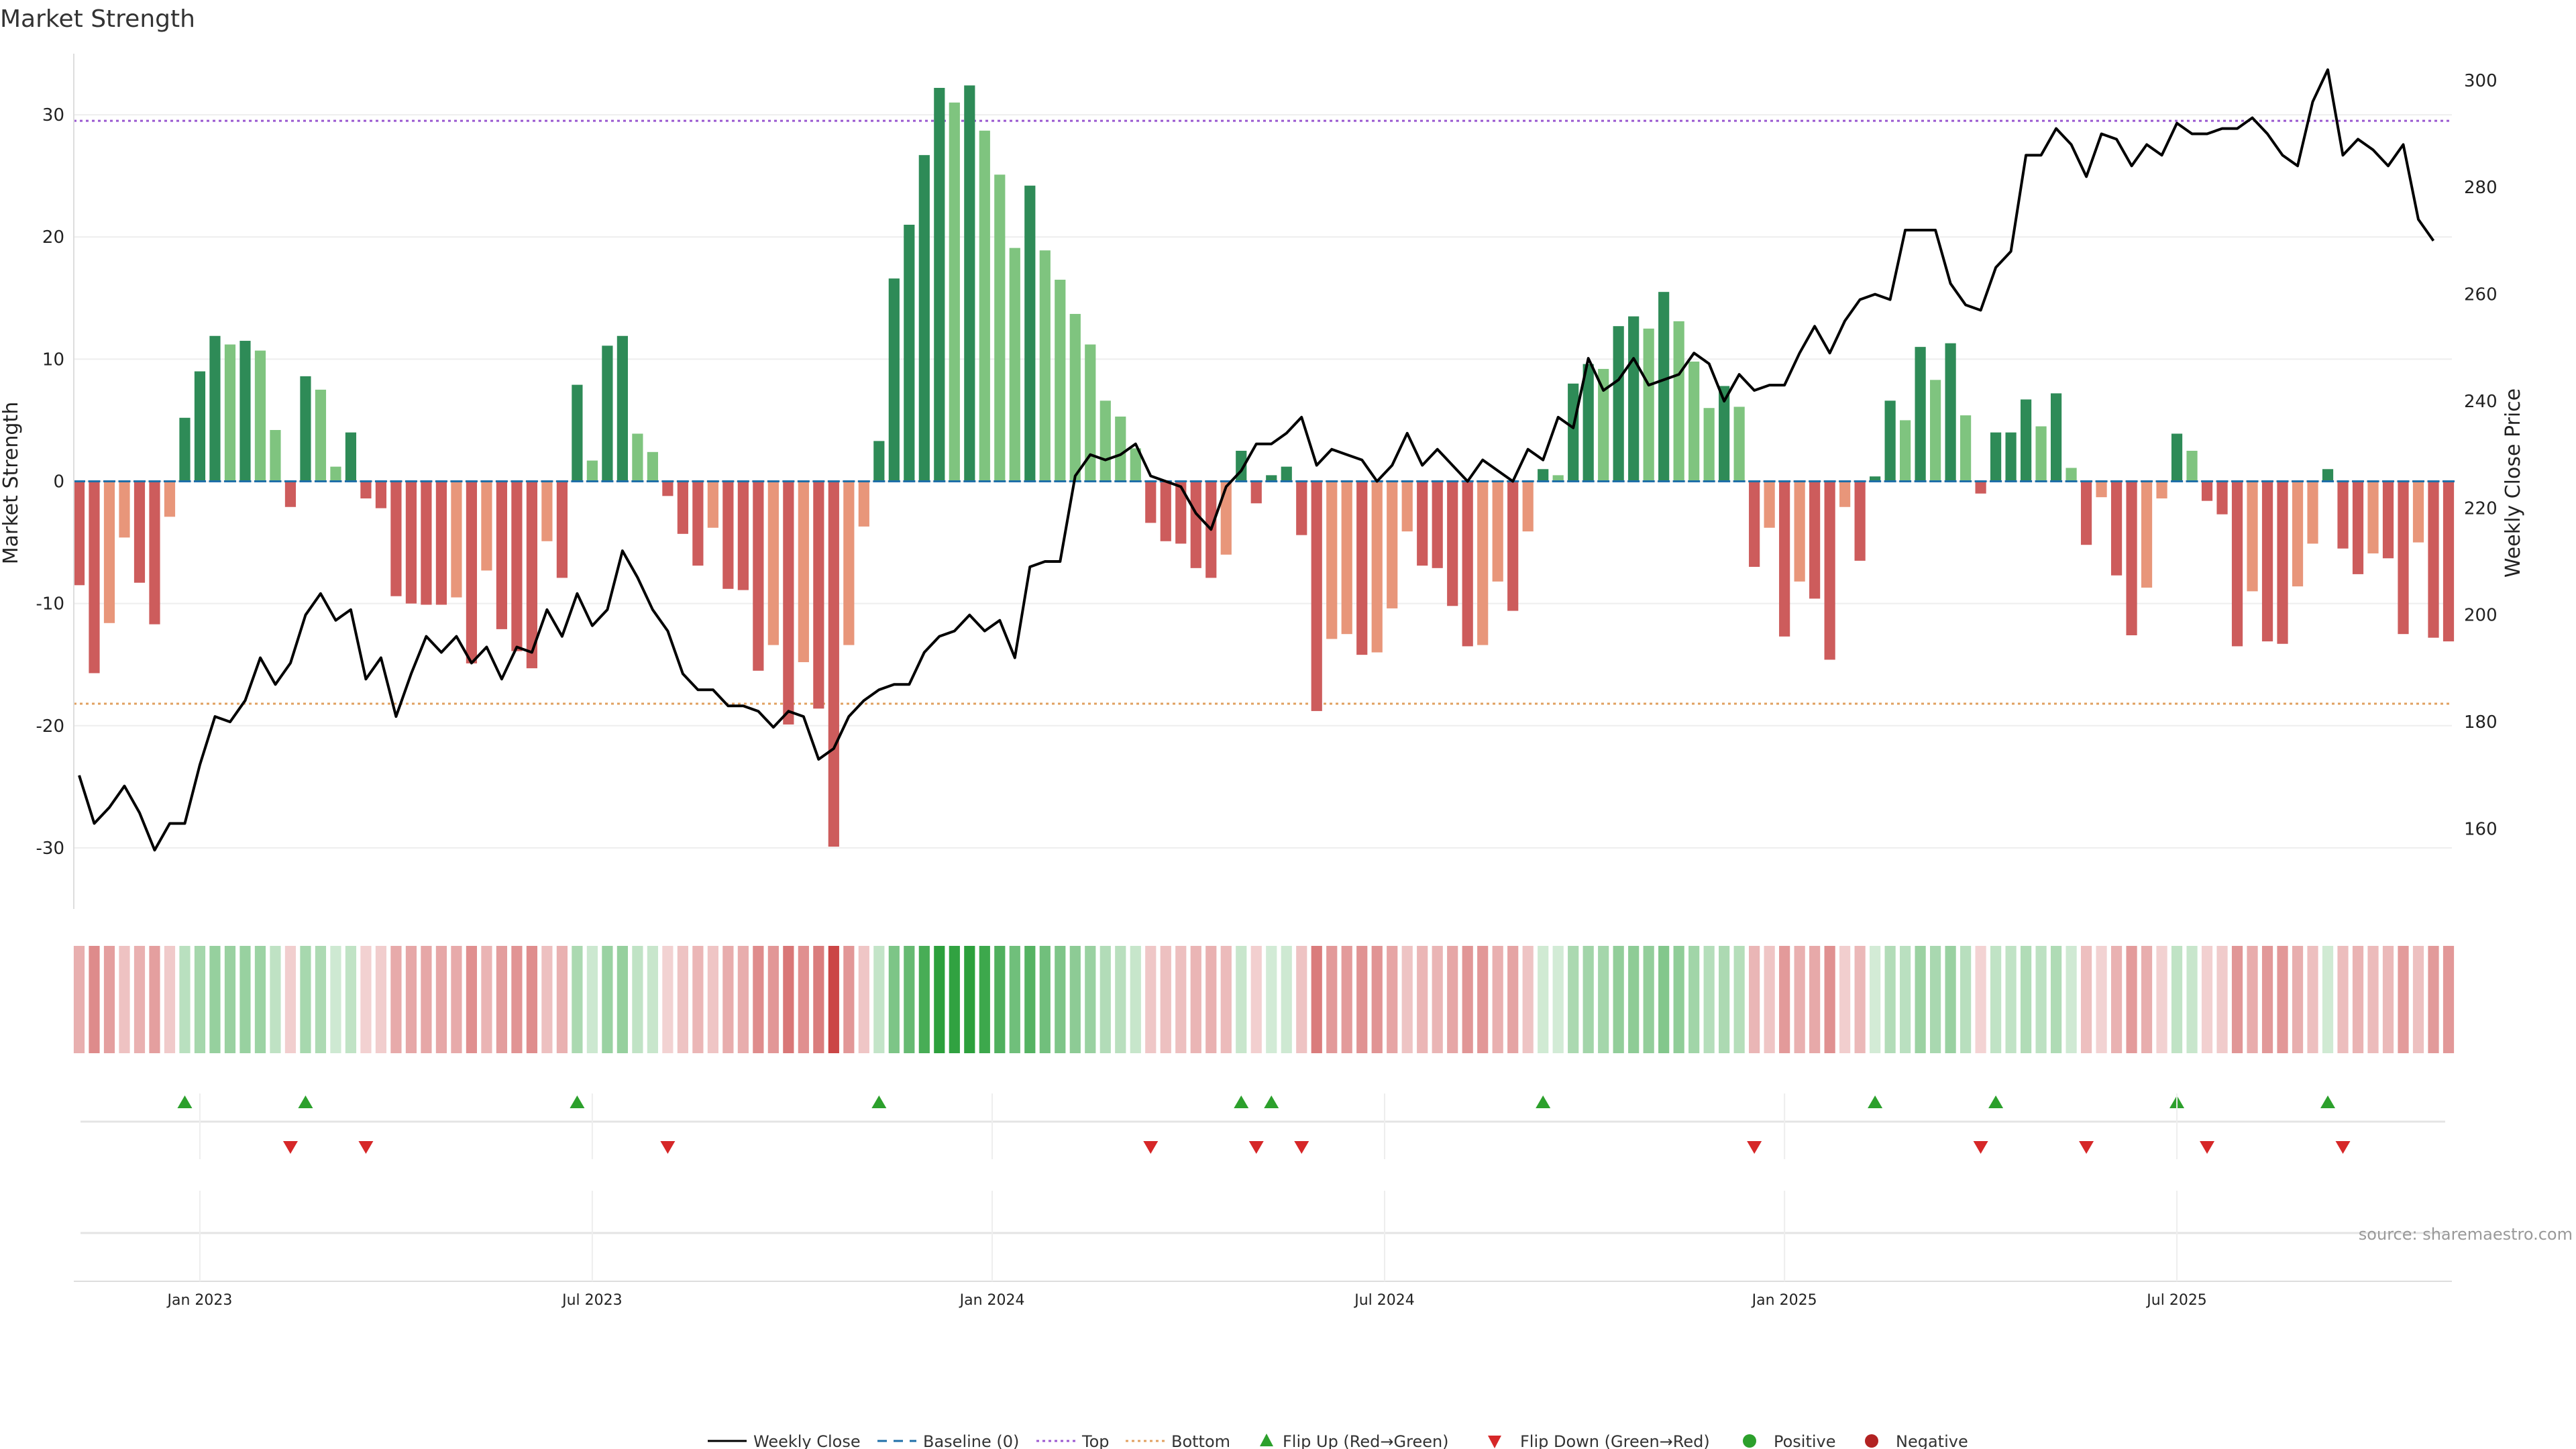 This screenshot has height=1449, width=2576. What do you see at coordinates (992, 1300) in the screenshot?
I see `x-tick-label: Jan 2024` at bounding box center [992, 1300].